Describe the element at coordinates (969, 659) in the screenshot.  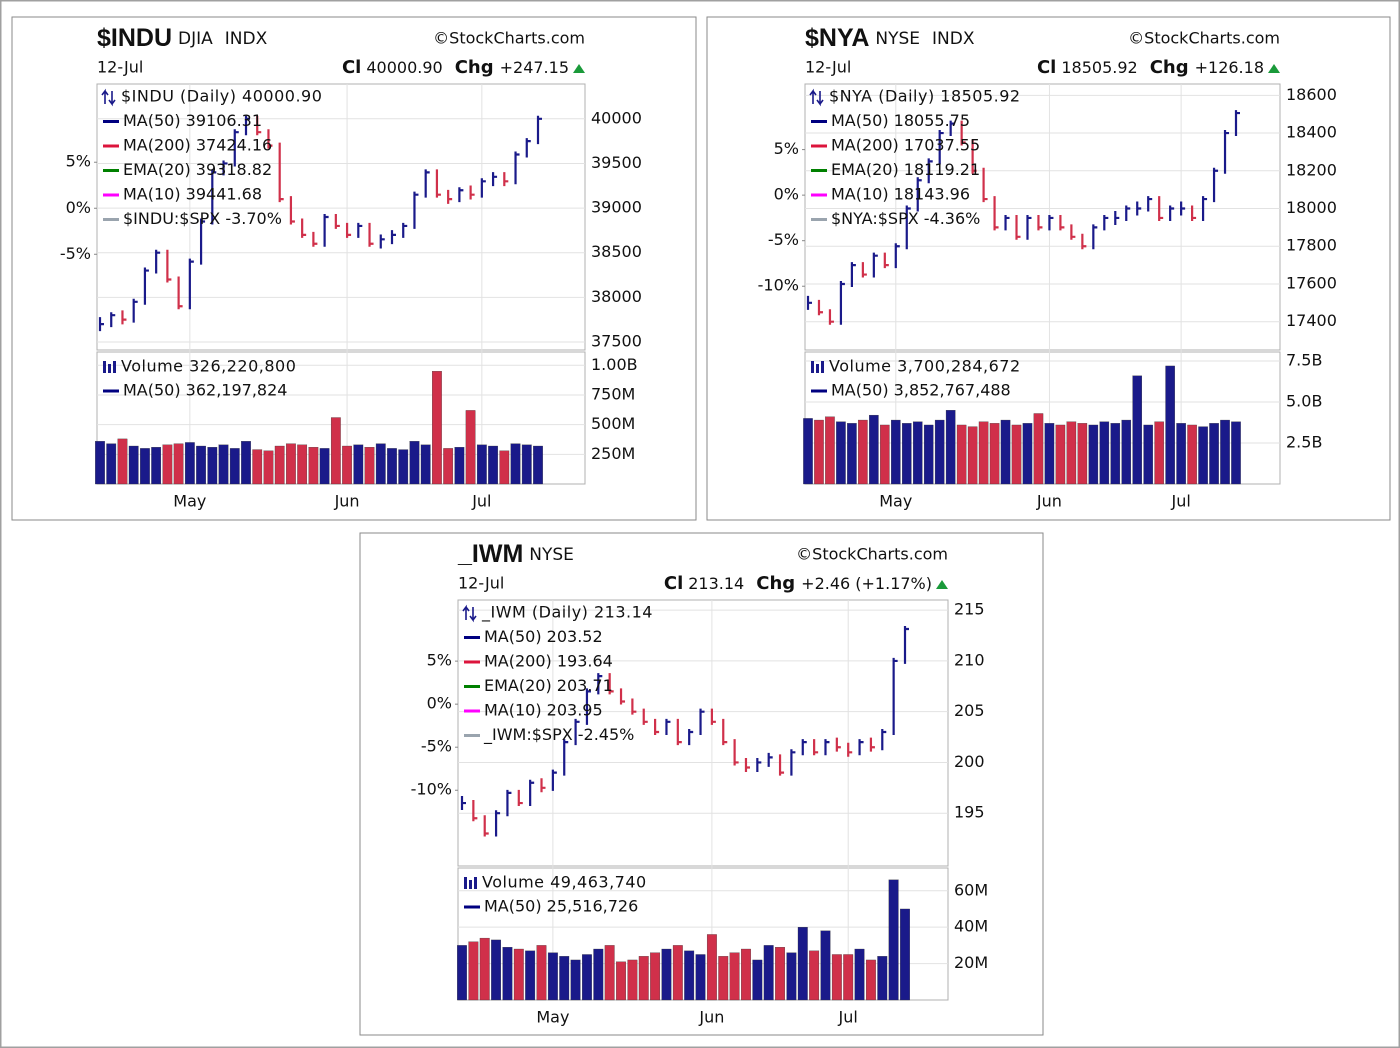
I see `price-tick-label: 210` at that location.